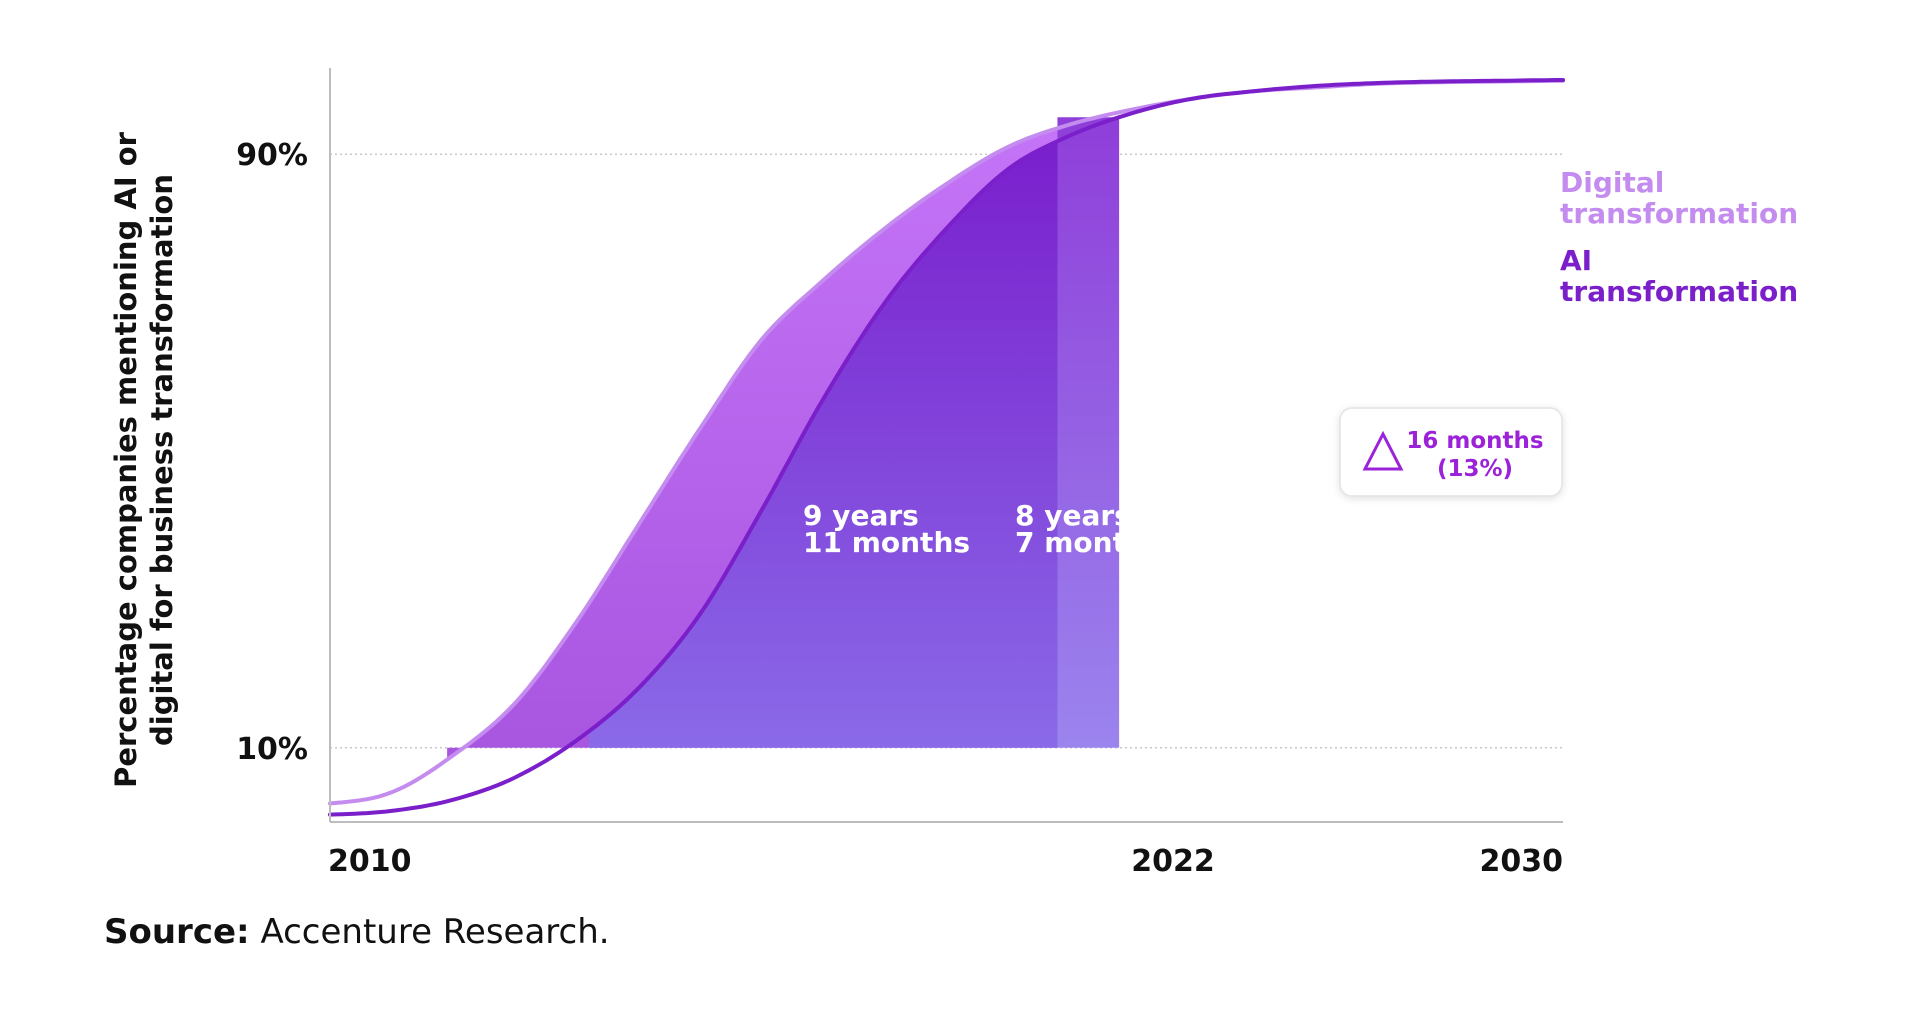  I want to click on ai-transformation-tail-area, so click(1088, 432).